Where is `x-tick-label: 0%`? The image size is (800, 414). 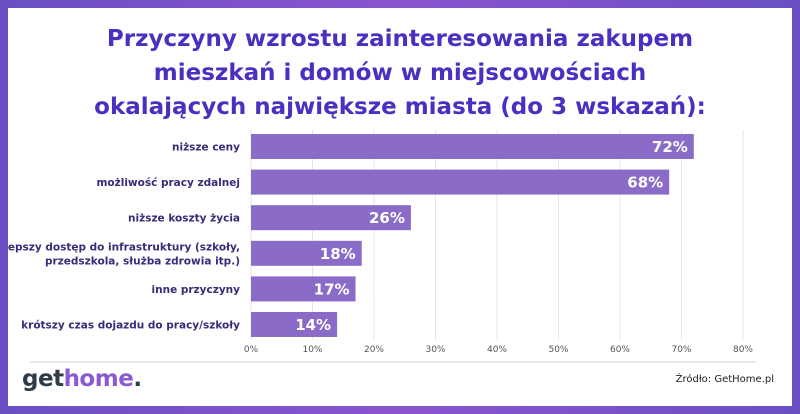
x-tick-label: 0% is located at coordinates (251, 350).